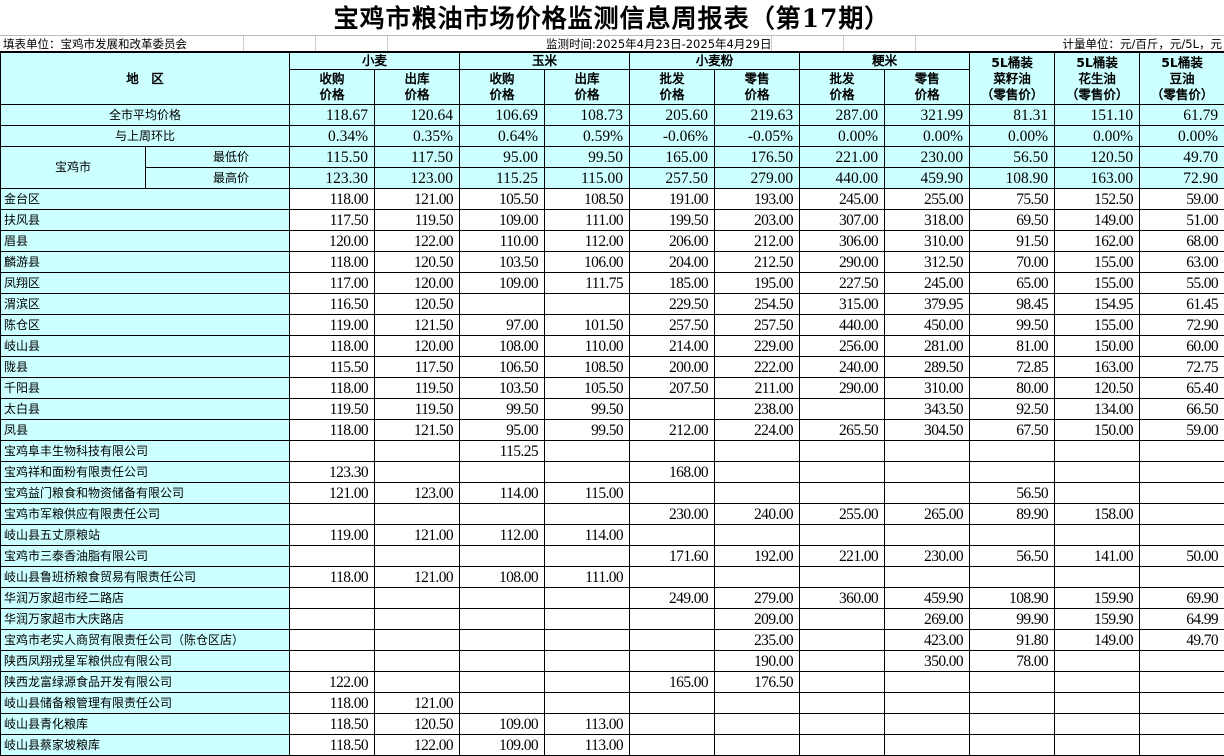 This screenshot has height=756, width=1224. Describe the element at coordinates (842, 304) in the screenshot. I see `price-cell: 315.00` at that location.